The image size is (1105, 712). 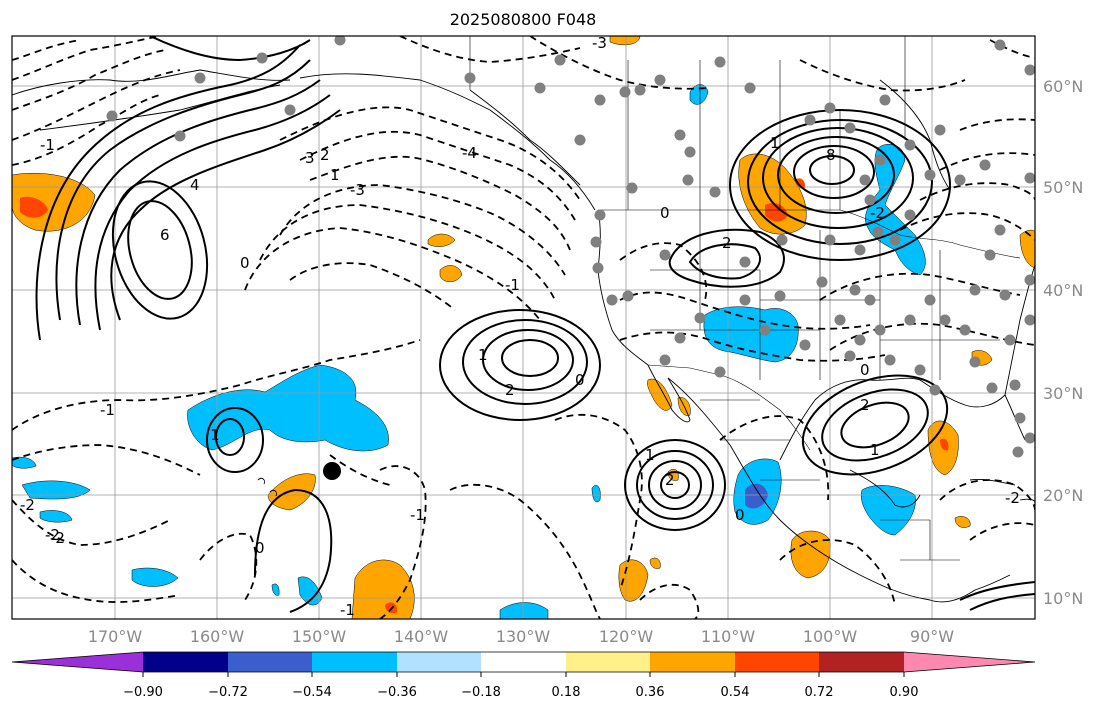 What do you see at coordinates (944, 444) in the screenshot?
I see `shade-red-gulf` at bounding box center [944, 444].